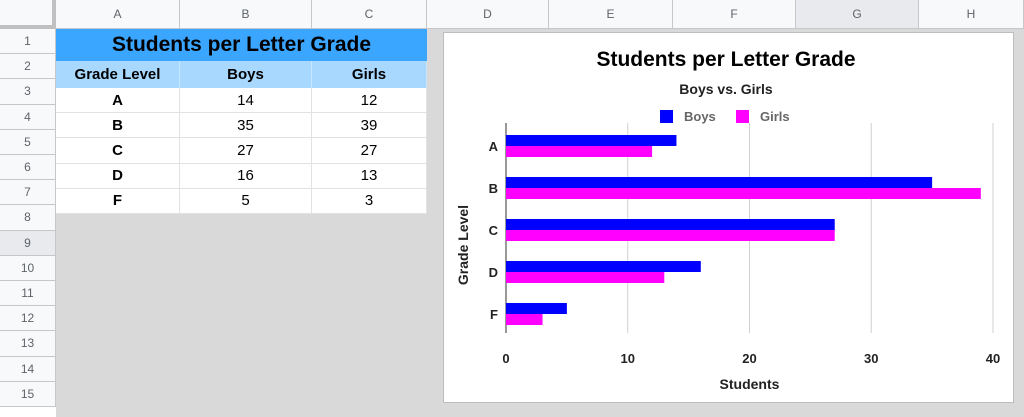 The image size is (1024, 417). What do you see at coordinates (488, 14) in the screenshot?
I see `column-header-d: D` at bounding box center [488, 14].